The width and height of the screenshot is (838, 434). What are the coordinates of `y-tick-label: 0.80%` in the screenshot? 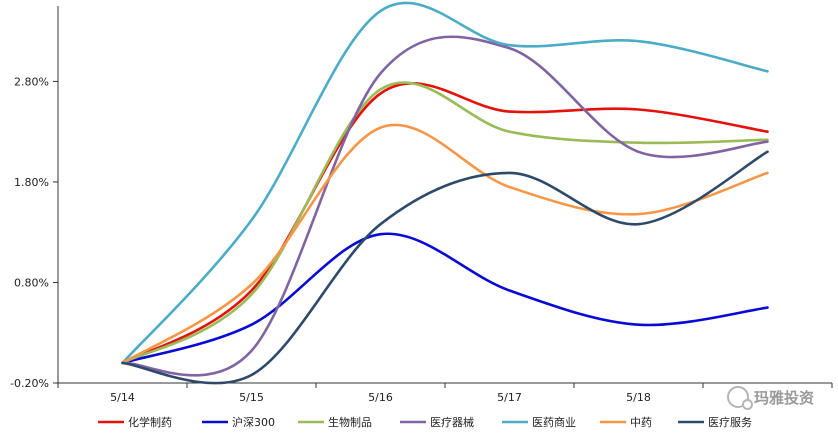 It's located at (31, 282).